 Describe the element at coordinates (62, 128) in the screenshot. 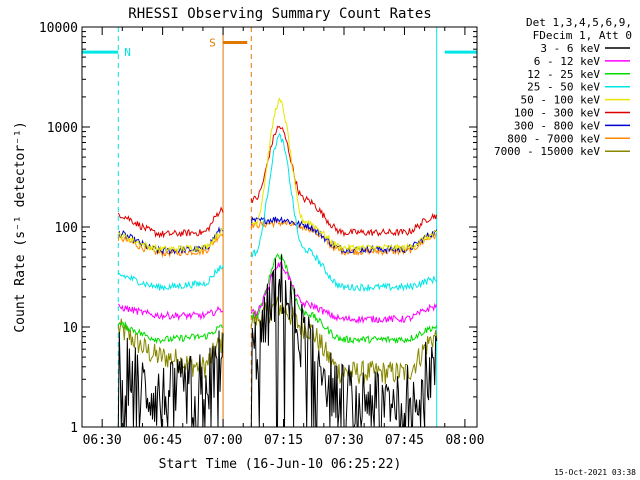

I see `y-tick-label-3: 1000` at that location.